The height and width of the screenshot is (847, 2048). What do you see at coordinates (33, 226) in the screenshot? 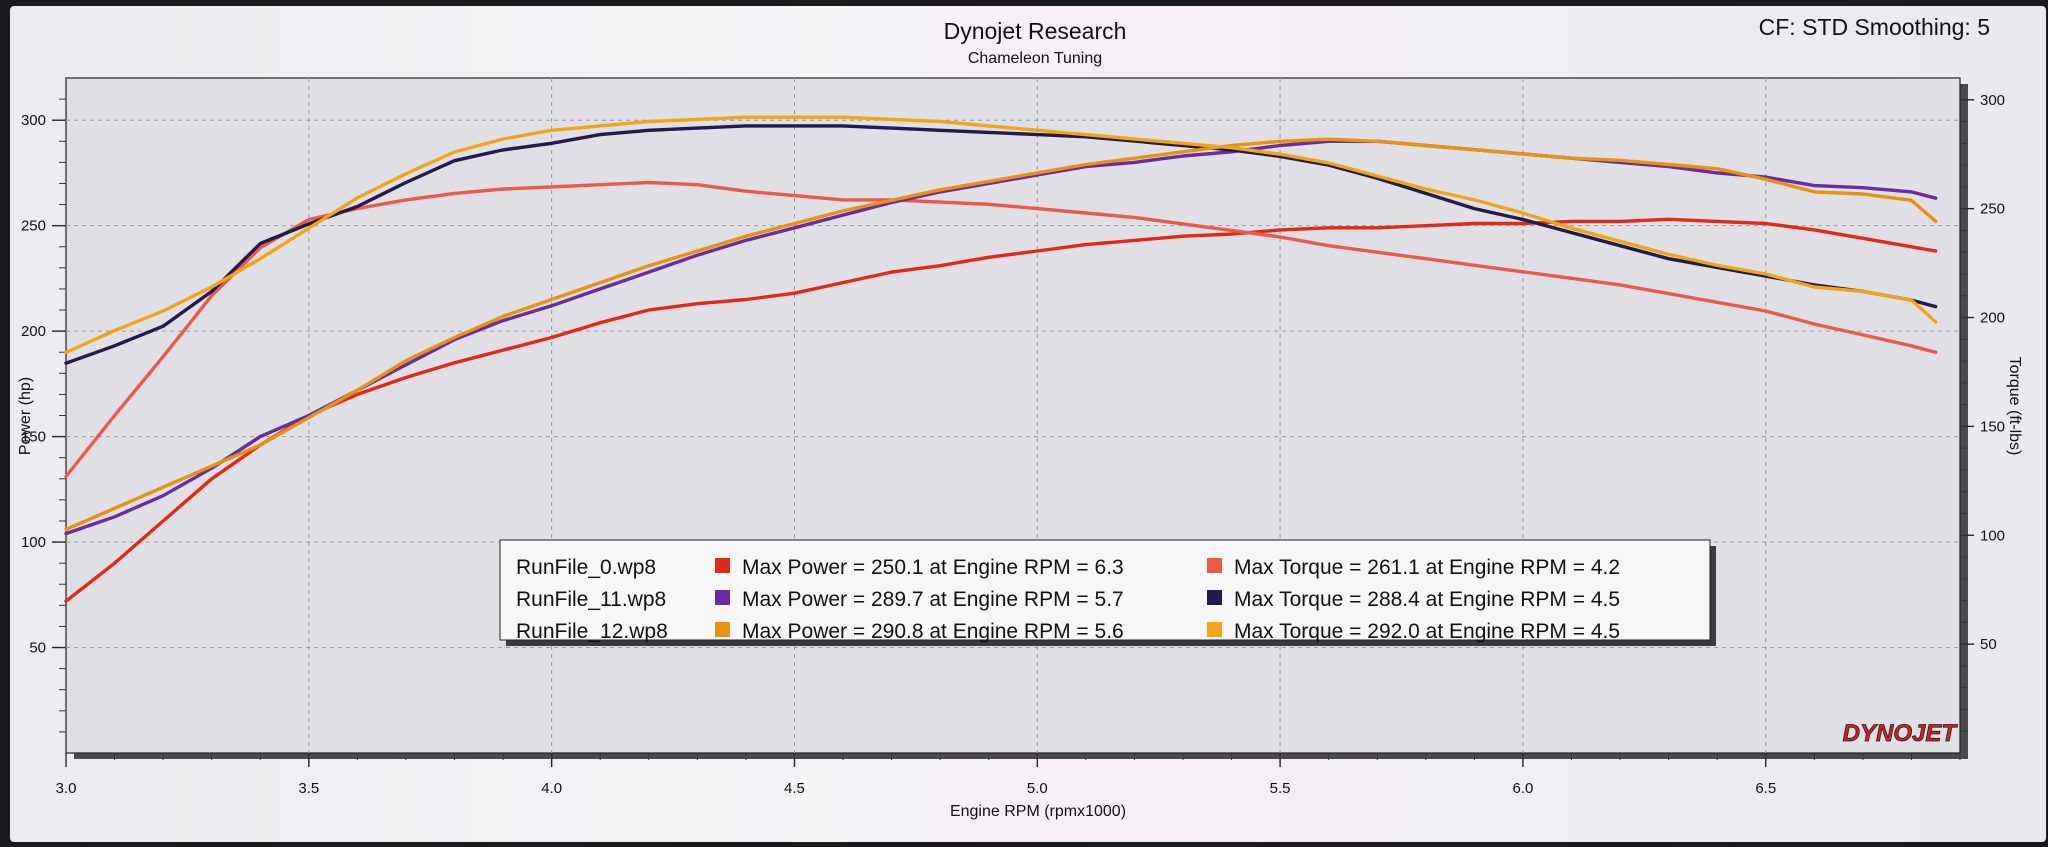
I see `y-tick-label: 250` at bounding box center [33, 226].